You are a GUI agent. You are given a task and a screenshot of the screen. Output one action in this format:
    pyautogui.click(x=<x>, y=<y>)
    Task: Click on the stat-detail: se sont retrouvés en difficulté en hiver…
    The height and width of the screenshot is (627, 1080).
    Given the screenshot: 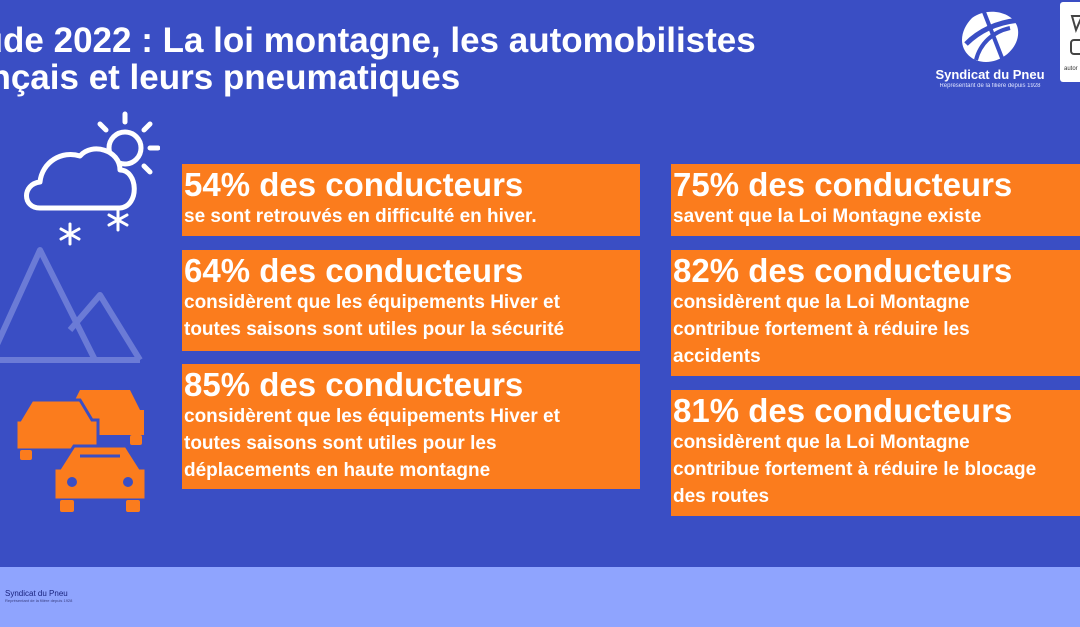 What is the action you would take?
    pyautogui.click(x=360, y=216)
    